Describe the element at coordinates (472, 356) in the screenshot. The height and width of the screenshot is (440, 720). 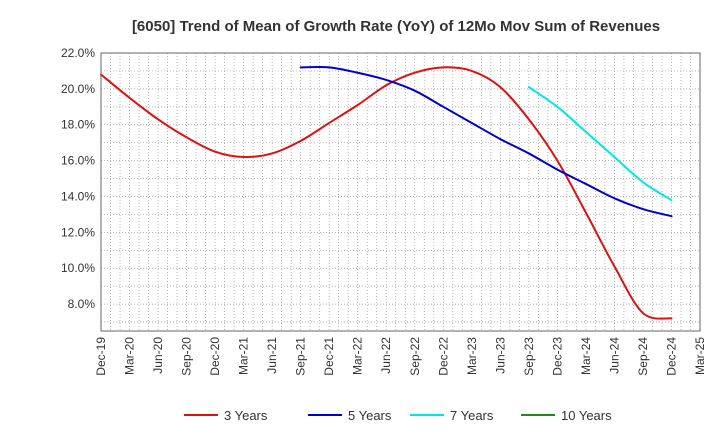
I see `x-tick-label: Mar-23` at that location.